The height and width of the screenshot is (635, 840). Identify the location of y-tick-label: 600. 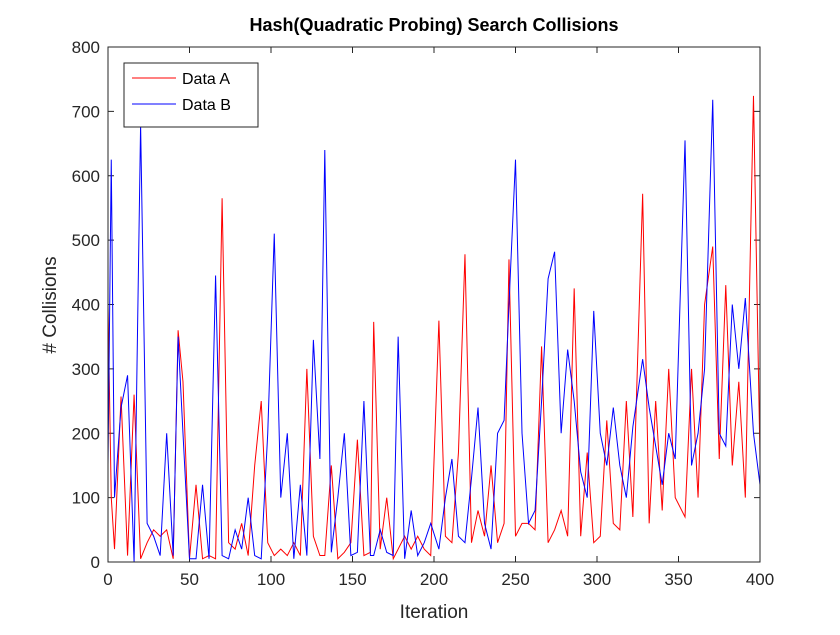
(86, 176).